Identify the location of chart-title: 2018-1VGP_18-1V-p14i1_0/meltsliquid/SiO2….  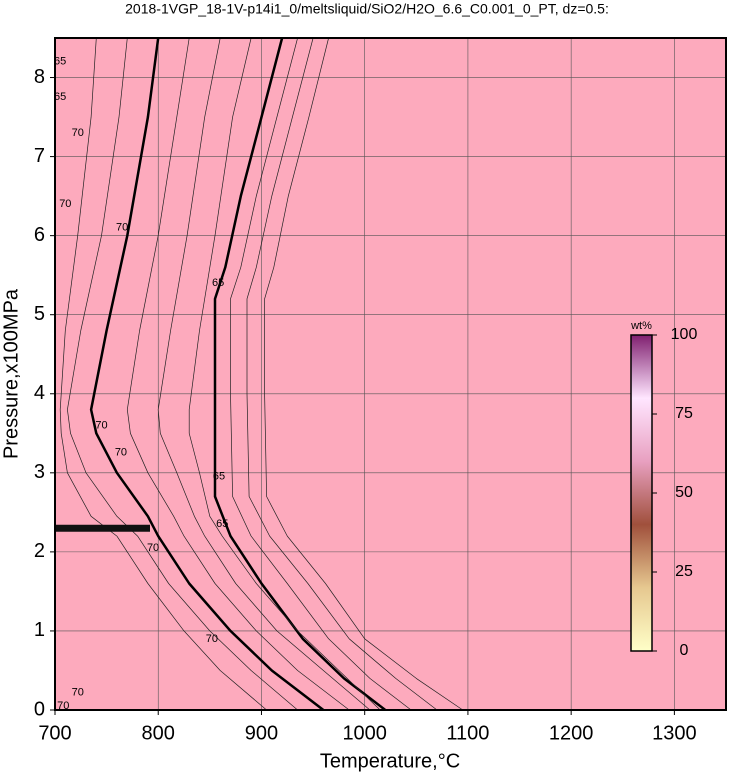
(367, 9).